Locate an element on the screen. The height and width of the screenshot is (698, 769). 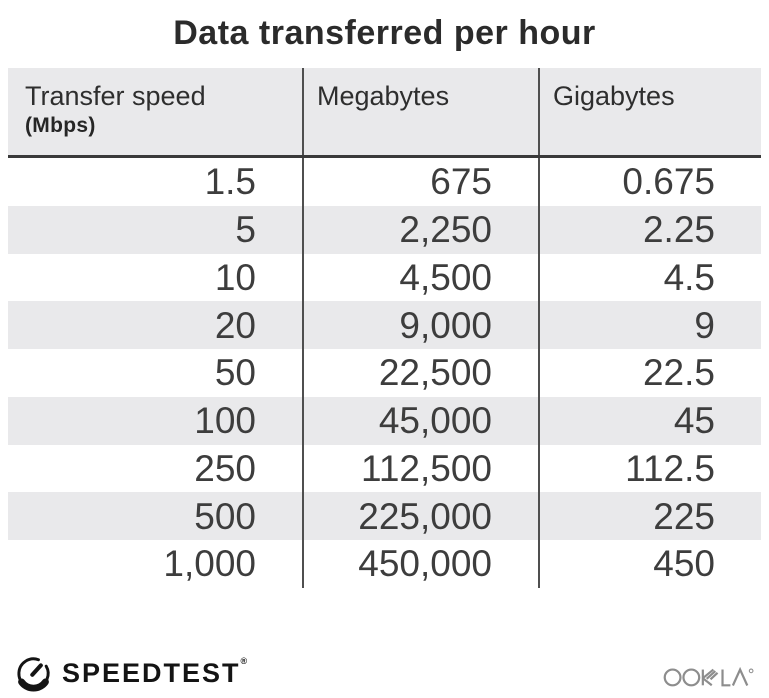
table-row: 10 4,500 4.5 is located at coordinates (384, 277).